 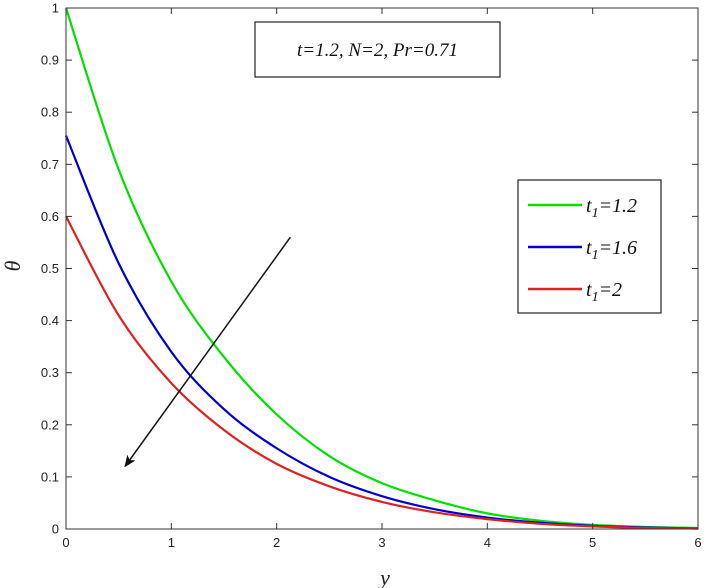 I want to click on legend-label-2: t1=1.6, so click(x=611, y=250).